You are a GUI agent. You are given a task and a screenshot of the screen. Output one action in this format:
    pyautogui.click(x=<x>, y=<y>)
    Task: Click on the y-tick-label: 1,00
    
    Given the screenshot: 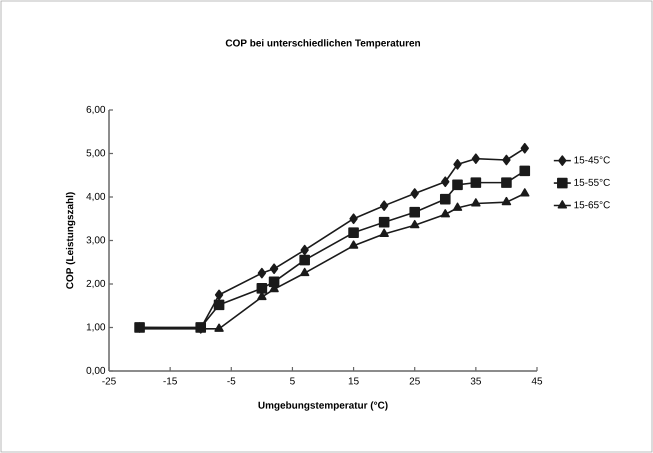 What is the action you would take?
    pyautogui.click(x=96, y=327)
    